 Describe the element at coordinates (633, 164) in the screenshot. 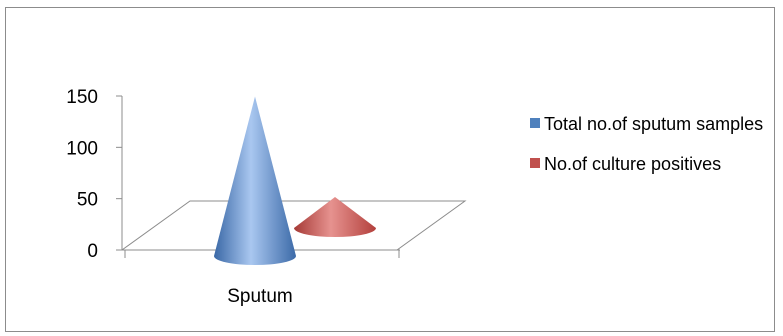

I see `legend-label-culture-positives: No.of culture positives` at that location.